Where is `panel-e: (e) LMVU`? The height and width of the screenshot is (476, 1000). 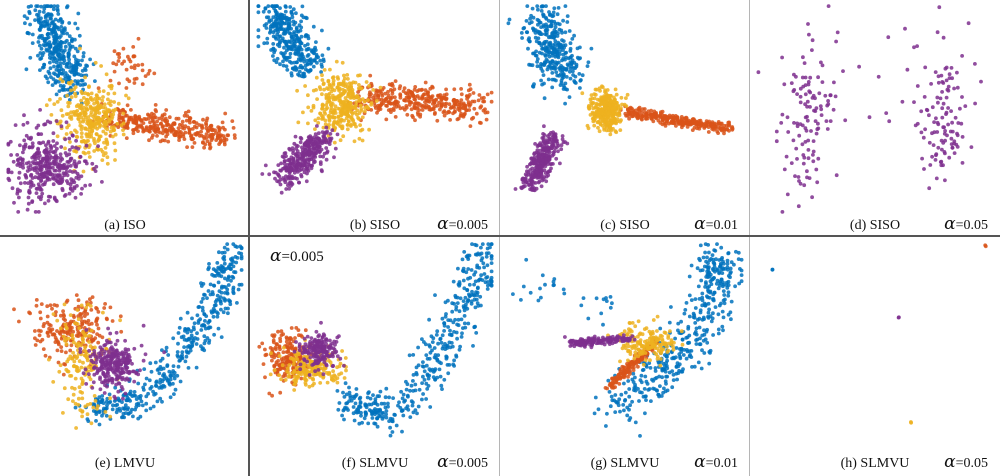
panel-e: (e) LMVU is located at coordinates (125, 357).